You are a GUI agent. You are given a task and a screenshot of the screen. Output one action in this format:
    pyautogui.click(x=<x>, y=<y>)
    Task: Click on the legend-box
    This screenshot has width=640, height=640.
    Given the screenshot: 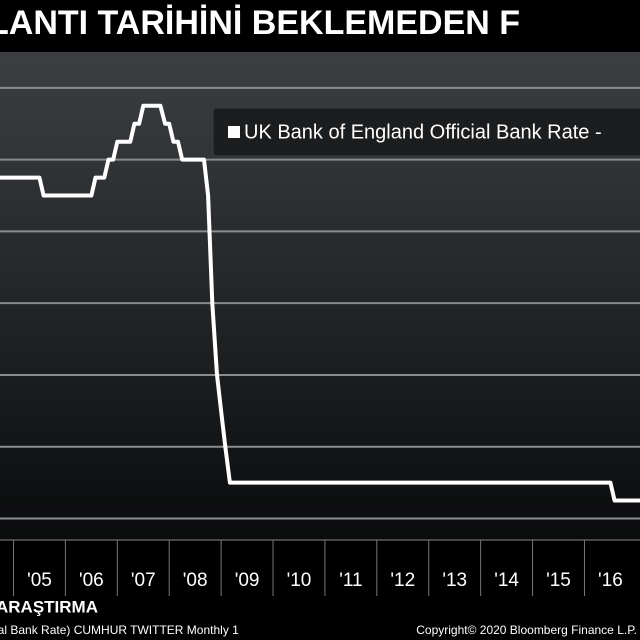 What is the action you would take?
    pyautogui.click(x=426, y=132)
    